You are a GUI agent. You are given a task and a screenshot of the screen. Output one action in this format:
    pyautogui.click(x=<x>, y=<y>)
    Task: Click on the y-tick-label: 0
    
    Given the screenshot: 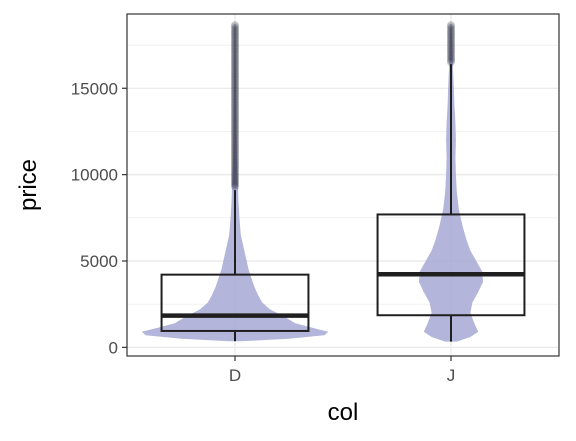 What is the action you would take?
    pyautogui.click(x=113, y=347)
    